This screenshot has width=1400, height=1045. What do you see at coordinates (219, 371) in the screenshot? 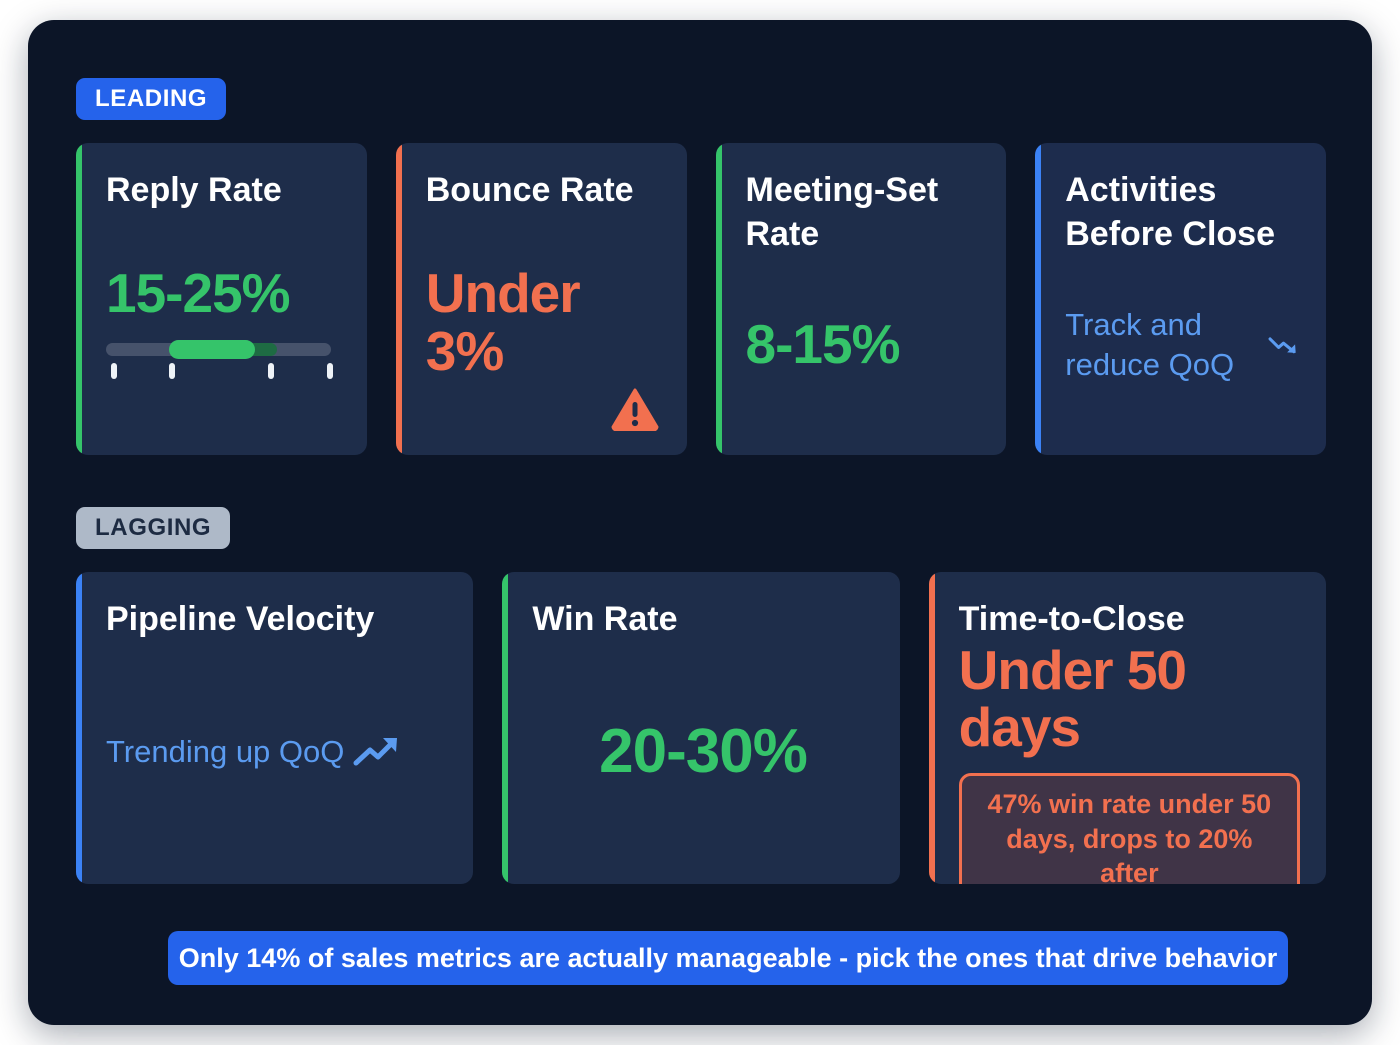
I see `progress-tick-group` at bounding box center [219, 371].